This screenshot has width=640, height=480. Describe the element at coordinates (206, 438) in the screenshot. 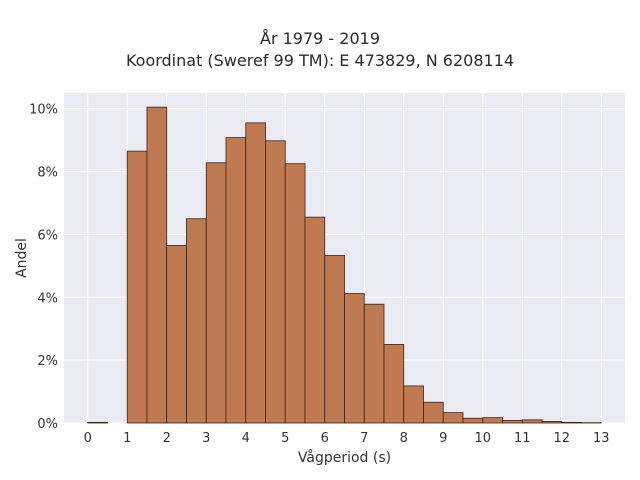

I see `x-tick-label: 3` at that location.